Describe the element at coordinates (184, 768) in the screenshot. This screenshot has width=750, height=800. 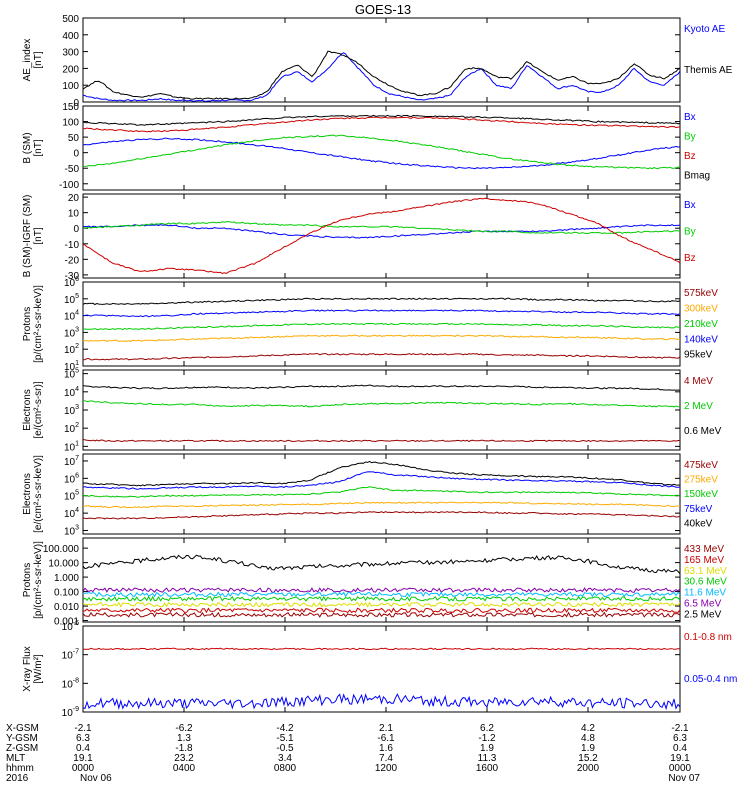
I see `x-axis-value: 0400` at that location.